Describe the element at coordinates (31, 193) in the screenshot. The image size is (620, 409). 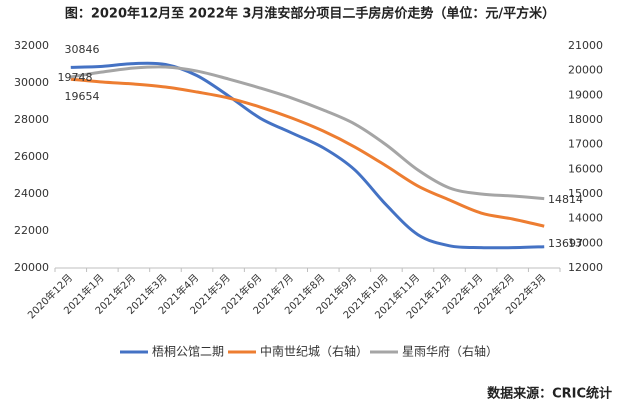
I see `y-tick-label: 24000` at that location.